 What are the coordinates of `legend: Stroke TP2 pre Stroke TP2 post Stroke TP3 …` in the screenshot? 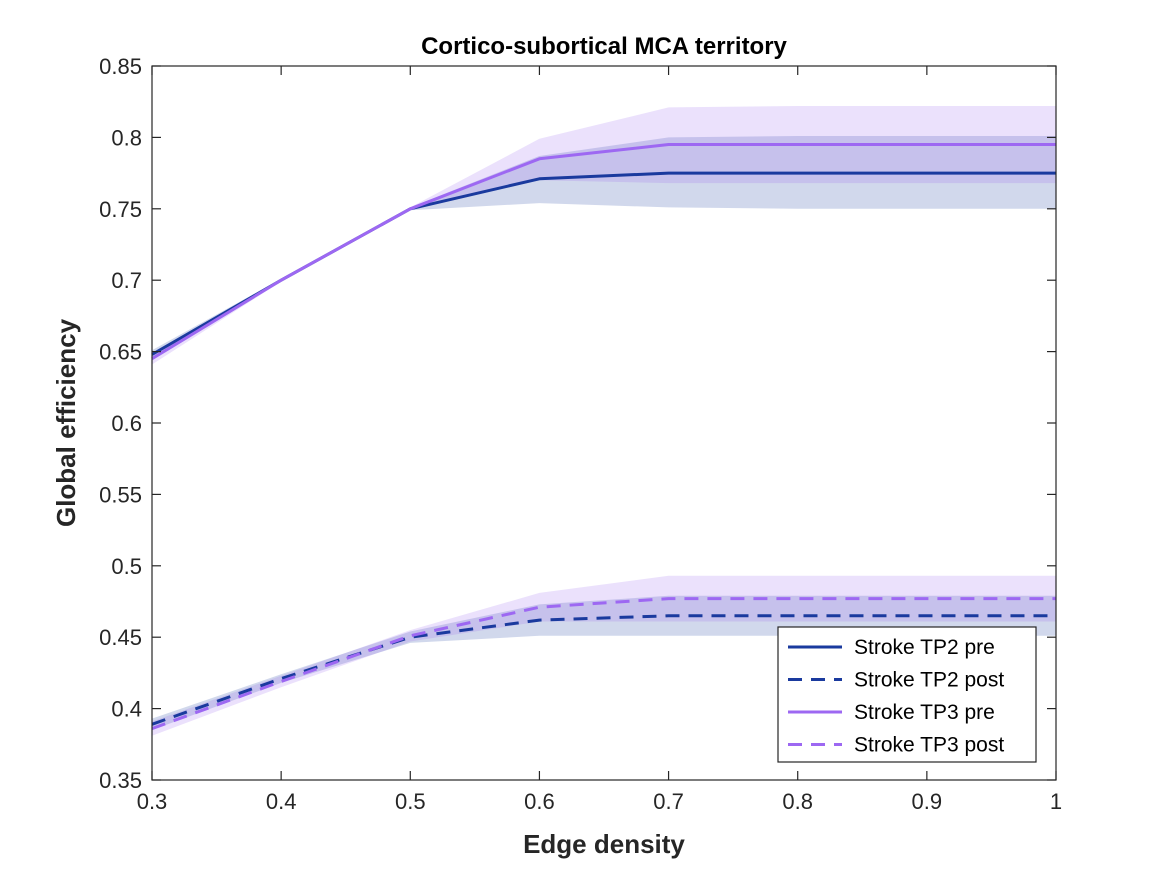 It's located at (907, 694).